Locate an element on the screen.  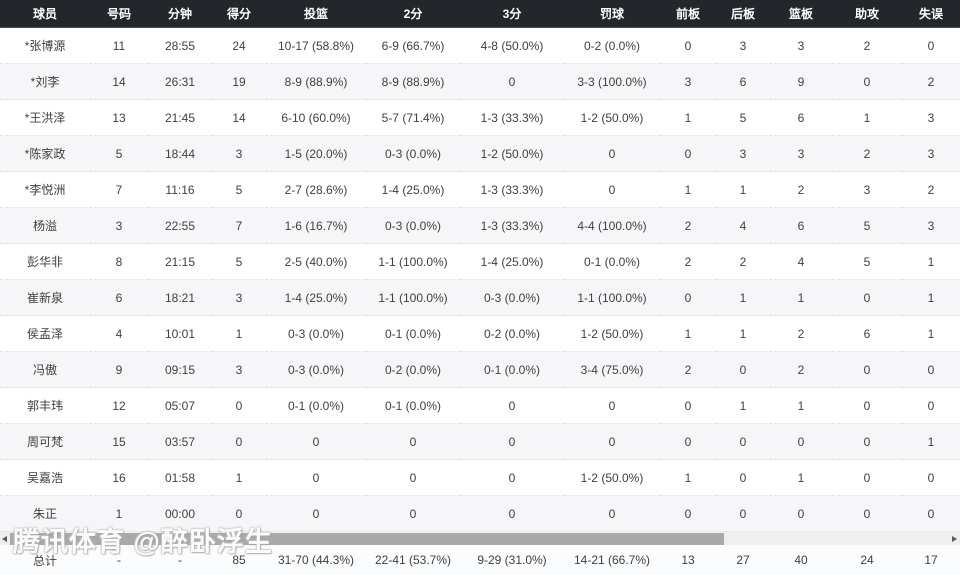
cell-2pt: 0-3 (0.0%) is located at coordinates (413, 225).